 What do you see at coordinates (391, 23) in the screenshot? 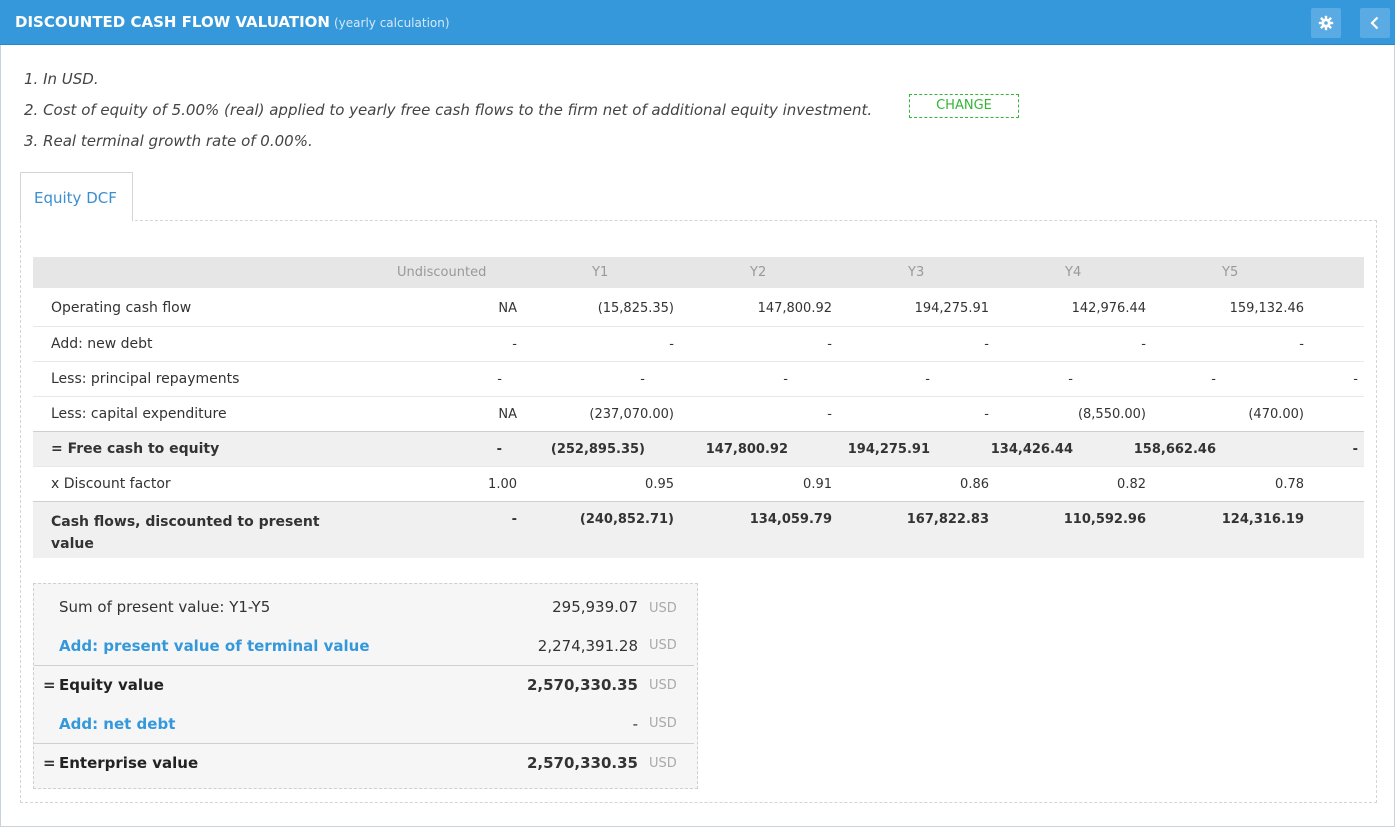
I see `panel-subtitle: (yearly calculation)` at bounding box center [391, 23].